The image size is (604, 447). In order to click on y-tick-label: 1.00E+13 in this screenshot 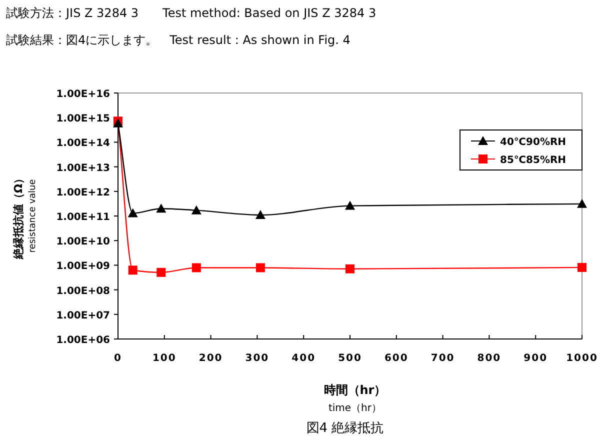, I will do `click(83, 168)`.